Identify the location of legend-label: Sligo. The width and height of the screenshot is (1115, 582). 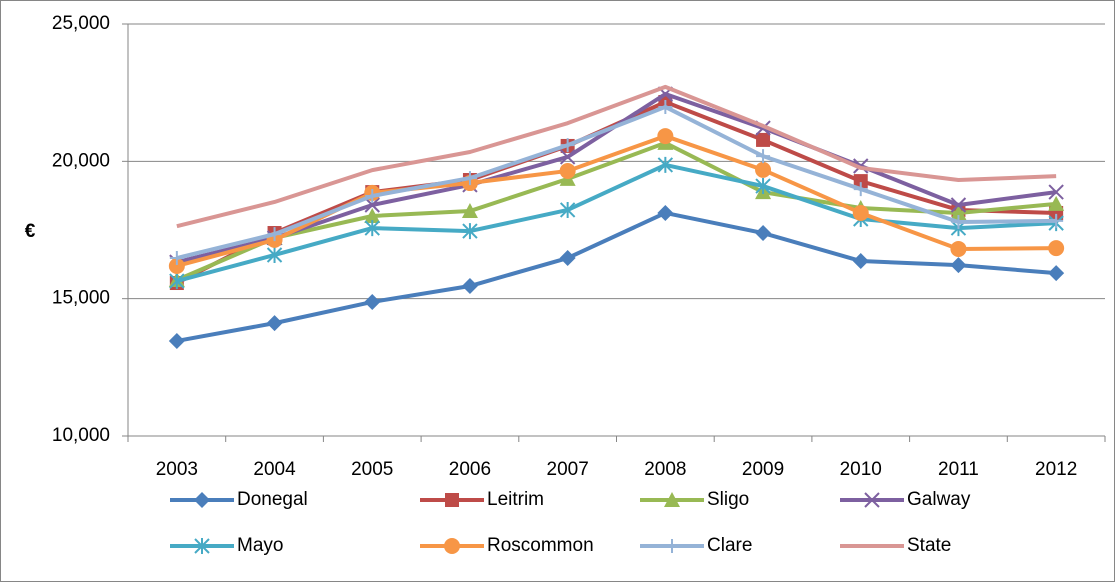
(728, 499).